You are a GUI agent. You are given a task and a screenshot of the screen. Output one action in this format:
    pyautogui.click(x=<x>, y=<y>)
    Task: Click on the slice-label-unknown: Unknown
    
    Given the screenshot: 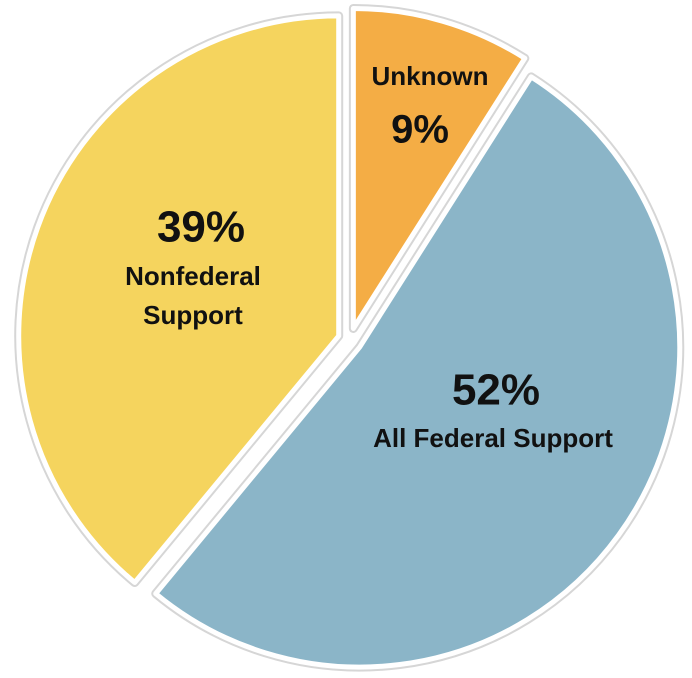 What is the action you would take?
    pyautogui.click(x=430, y=76)
    